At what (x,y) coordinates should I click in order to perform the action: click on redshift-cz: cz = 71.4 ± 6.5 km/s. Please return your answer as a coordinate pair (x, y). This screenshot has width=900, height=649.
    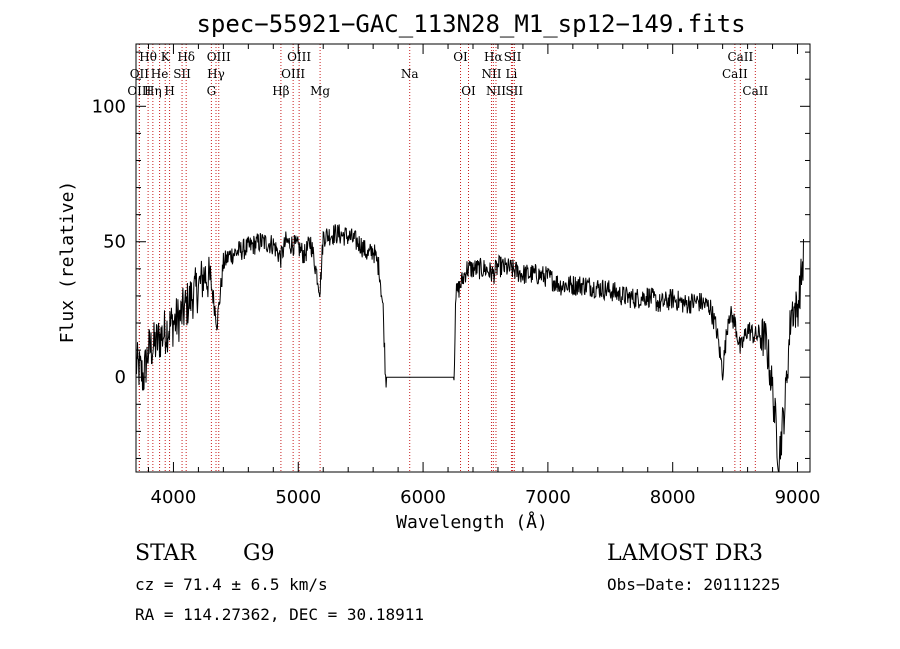
    Looking at the image, I should click on (231, 584).